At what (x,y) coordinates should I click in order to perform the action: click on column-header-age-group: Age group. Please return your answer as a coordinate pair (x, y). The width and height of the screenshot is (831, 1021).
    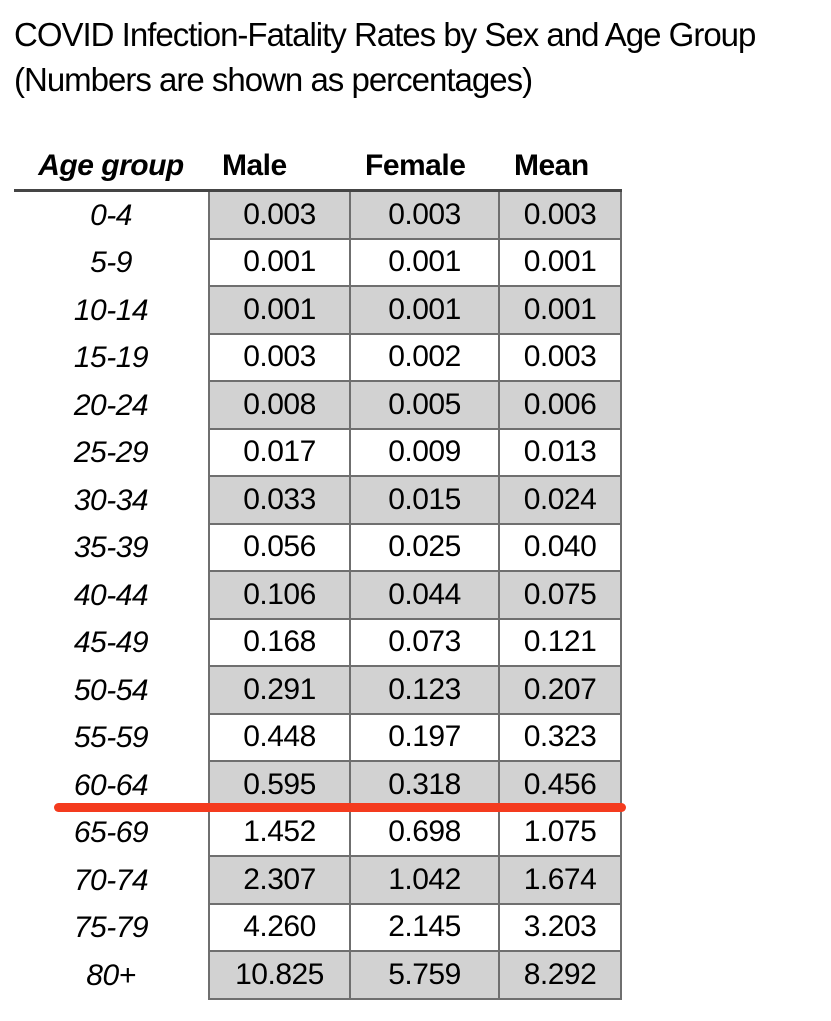
    Looking at the image, I should click on (111, 167).